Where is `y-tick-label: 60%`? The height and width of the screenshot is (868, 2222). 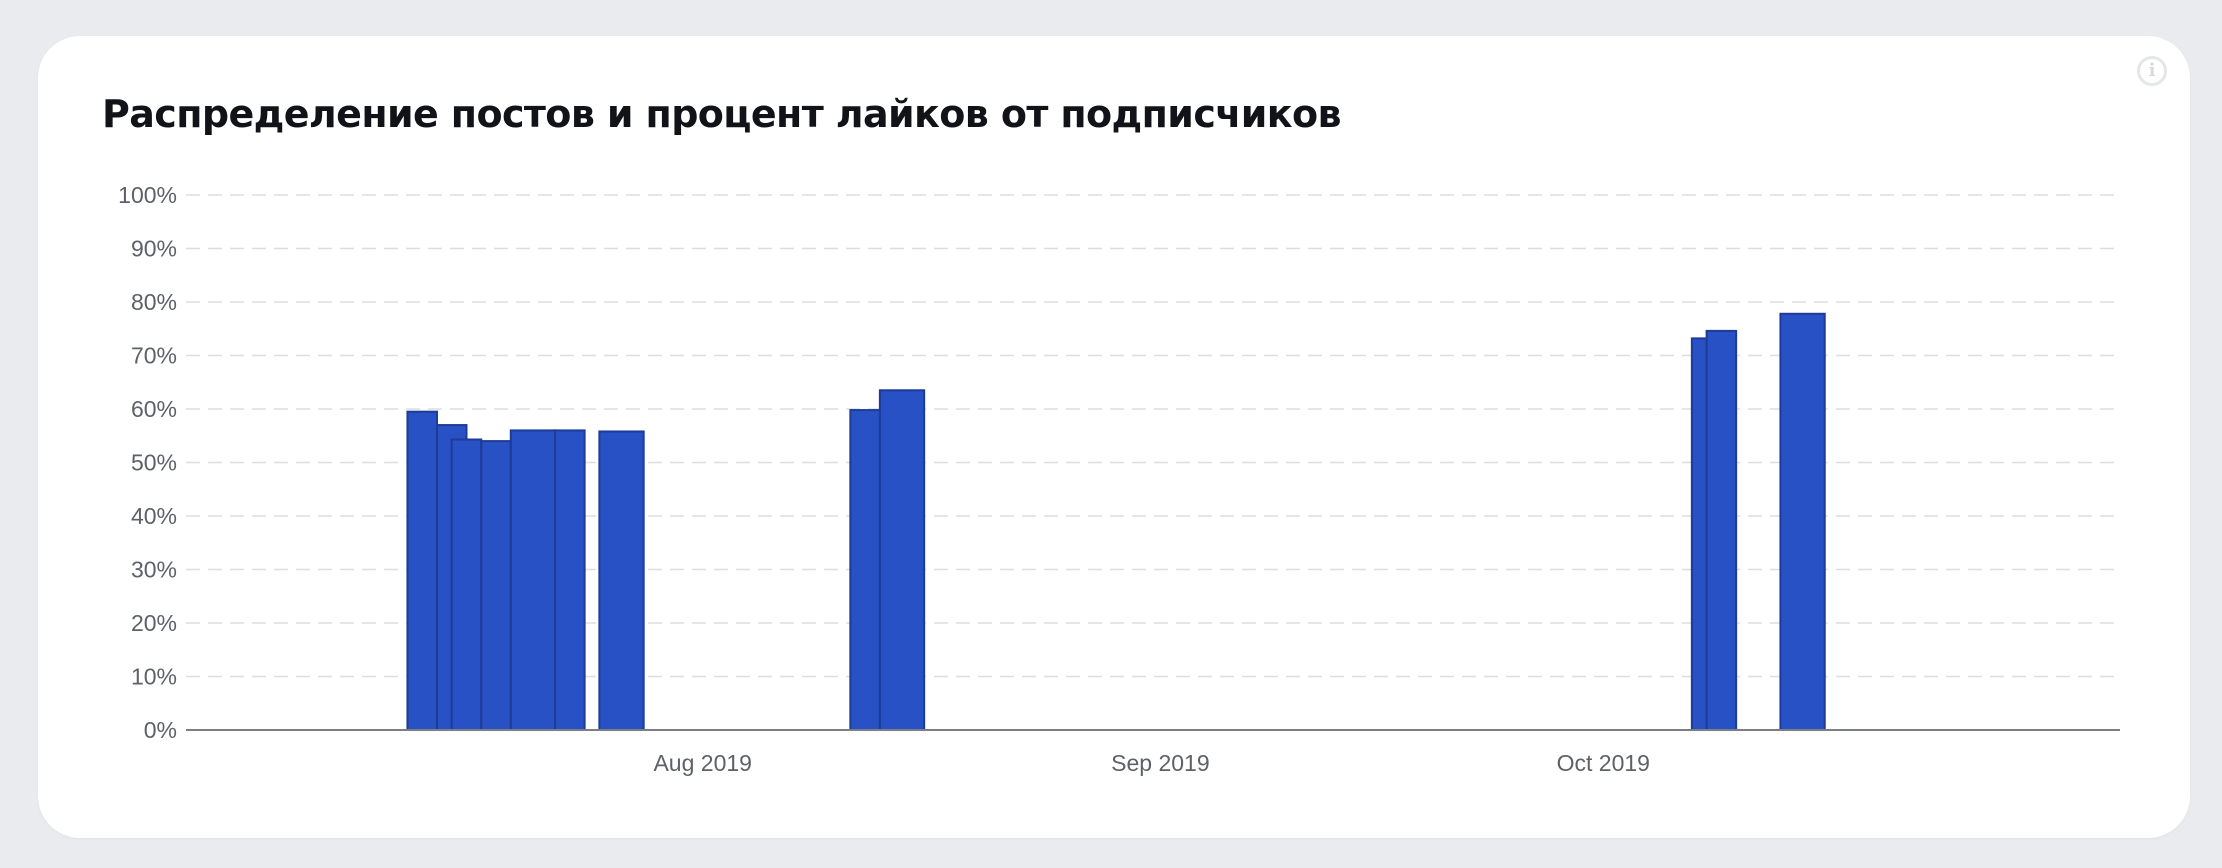
y-tick-label: 60% is located at coordinates (154, 409).